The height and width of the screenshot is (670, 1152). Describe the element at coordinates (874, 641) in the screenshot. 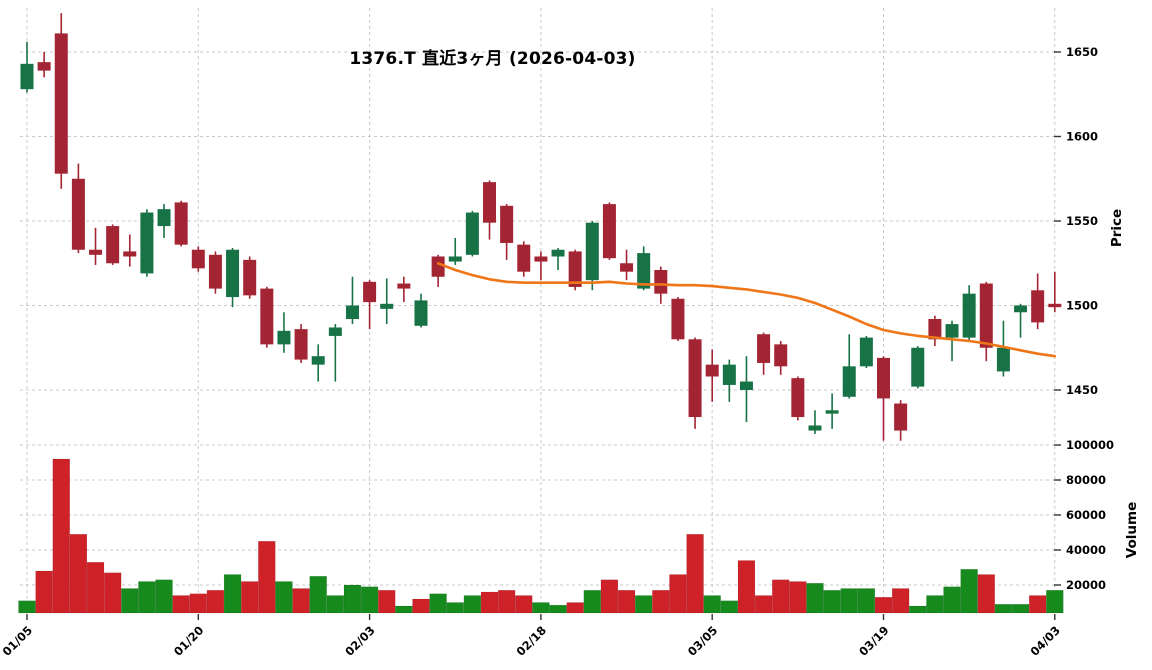

I see `x-tick-label: 03/19` at that location.